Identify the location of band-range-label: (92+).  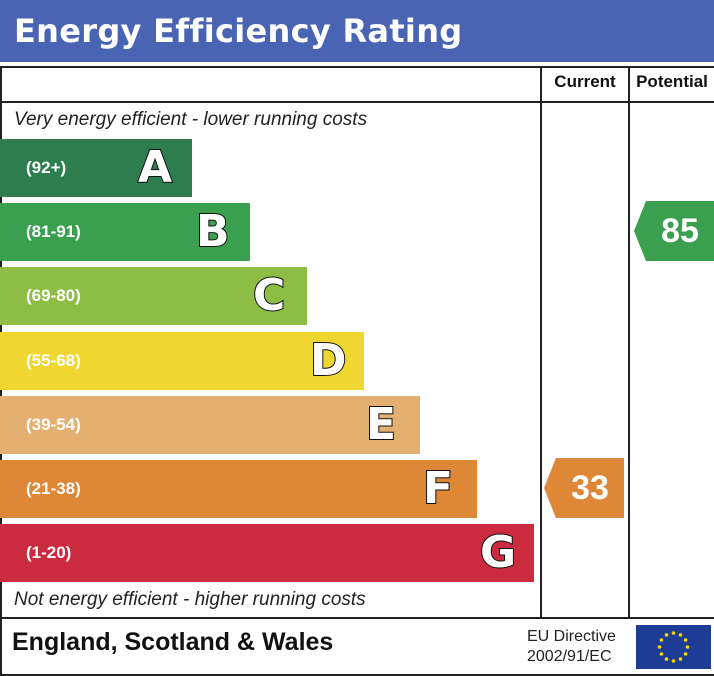
(46, 167).